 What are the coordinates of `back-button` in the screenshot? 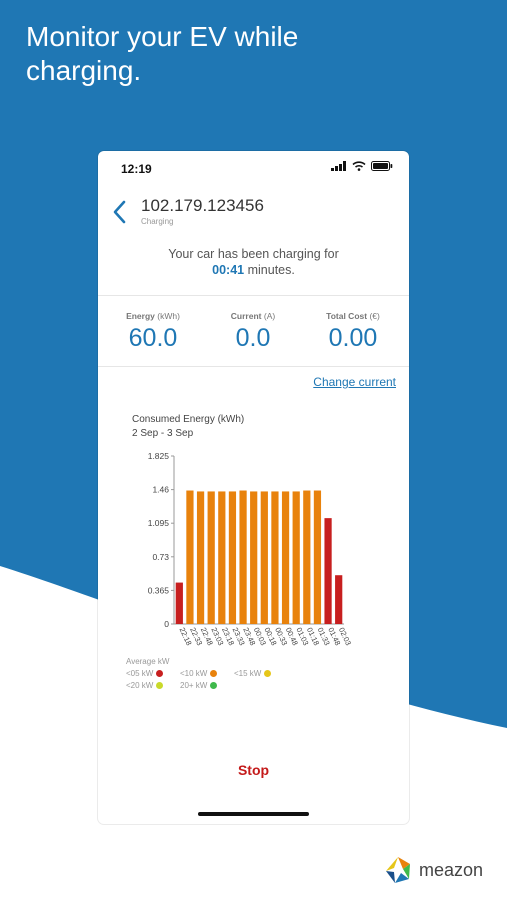 It's located at (120, 212).